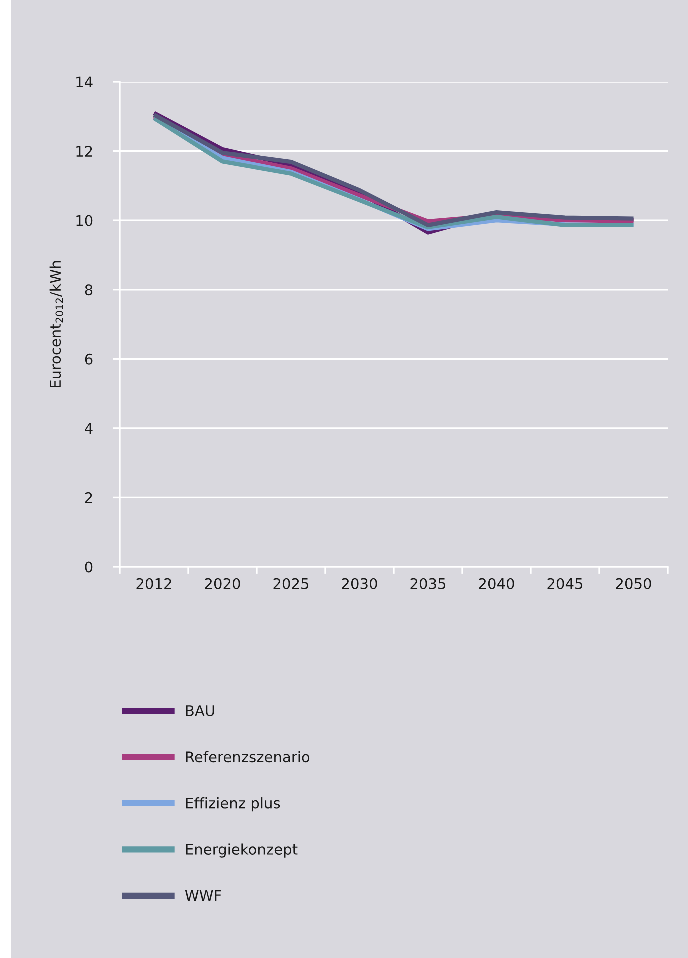 The image size is (688, 958). What do you see at coordinates (233, 805) in the screenshot?
I see `legend-label: Effizienz plus` at bounding box center [233, 805].